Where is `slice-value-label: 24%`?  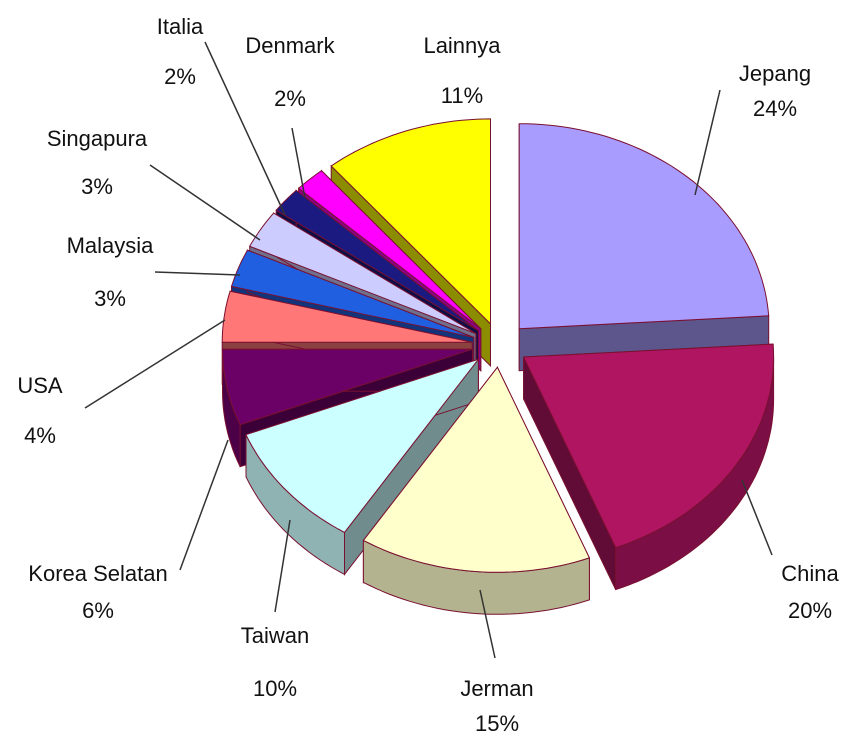
slice-value-label: 24% is located at coordinates (775, 108).